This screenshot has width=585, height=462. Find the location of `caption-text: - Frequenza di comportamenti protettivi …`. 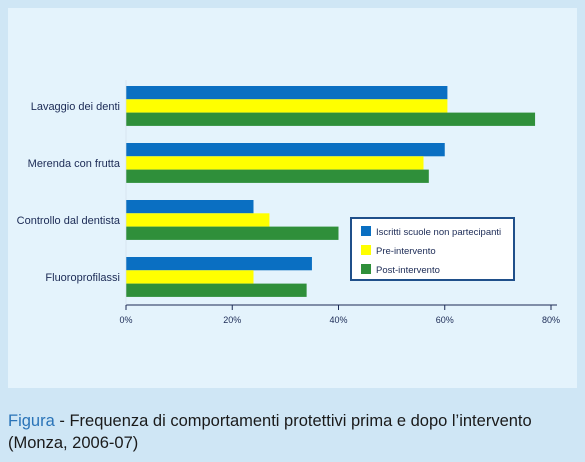

caption-text: - Frequenza di comportamenti protettivi … is located at coordinates (270, 432).